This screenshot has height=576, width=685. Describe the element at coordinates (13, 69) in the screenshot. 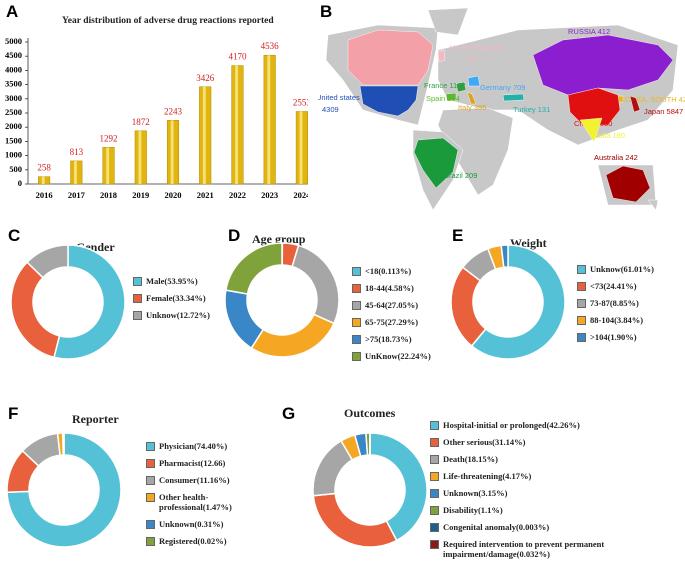

I see `y-tick-label: 4000` at that location.